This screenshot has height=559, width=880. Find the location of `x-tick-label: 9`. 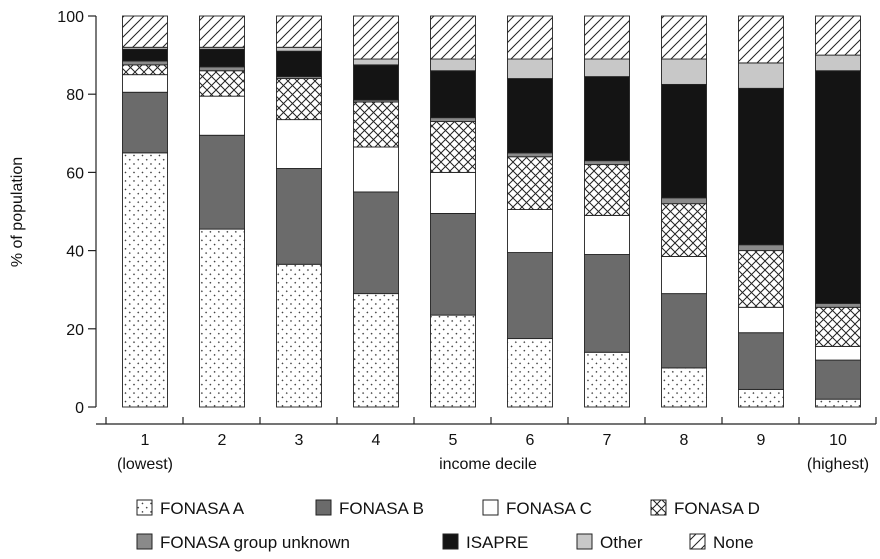

x-tick-label: 9 is located at coordinates (761, 440).